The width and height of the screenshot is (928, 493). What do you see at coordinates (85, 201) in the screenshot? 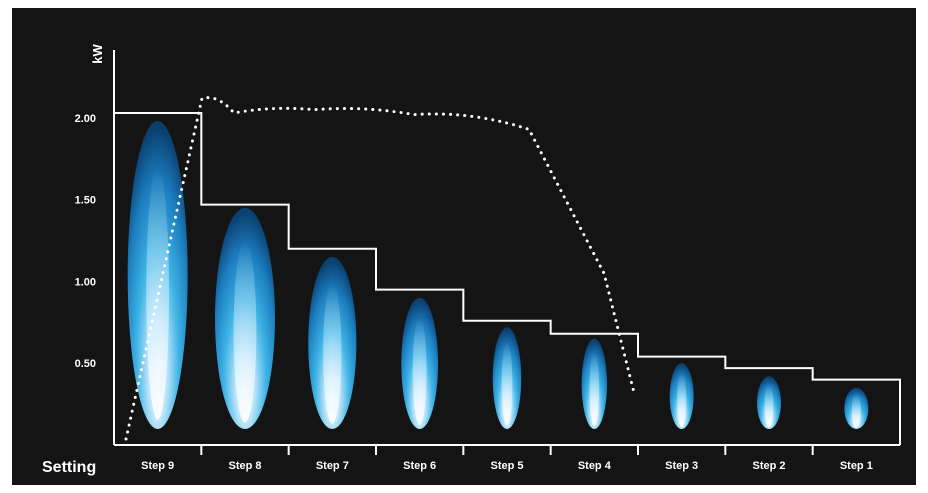
I see `y-tick-label: 1.50` at bounding box center [85, 201].